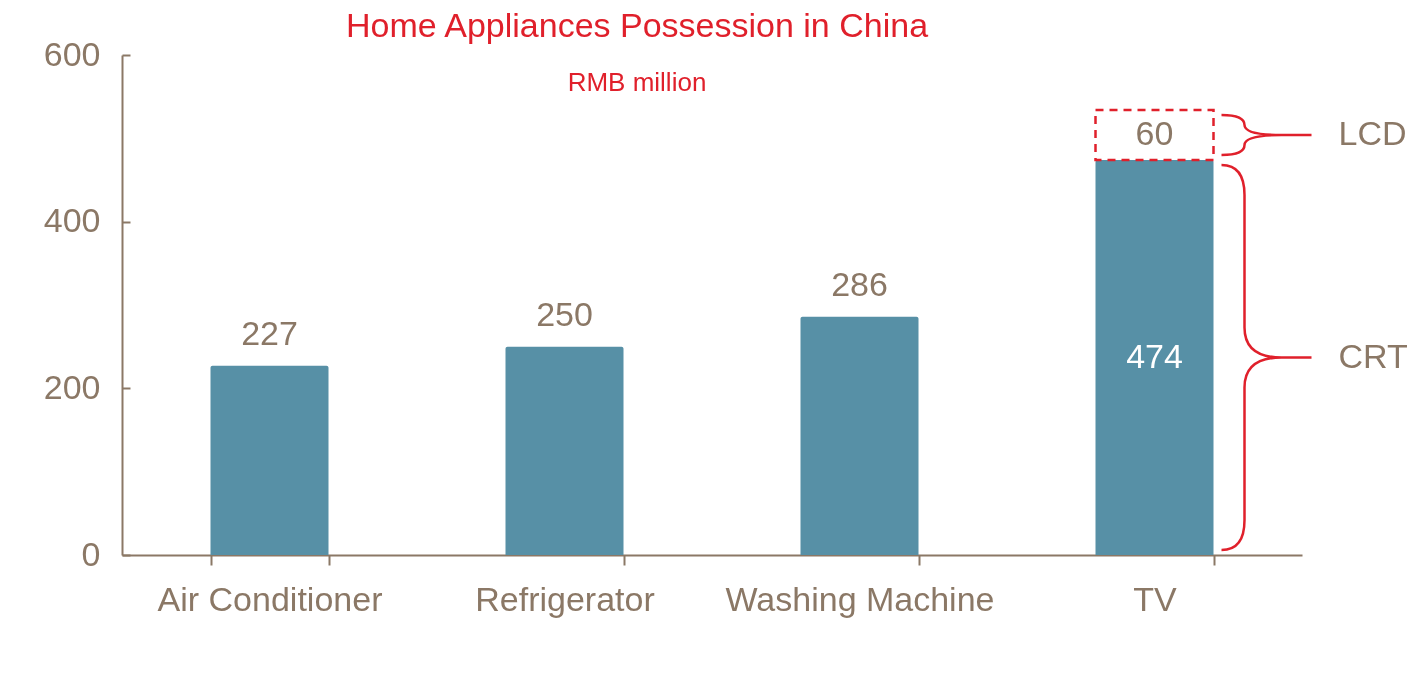  What do you see at coordinates (565, 598) in the screenshot?
I see `x-tick-label: Refrigerator` at bounding box center [565, 598].